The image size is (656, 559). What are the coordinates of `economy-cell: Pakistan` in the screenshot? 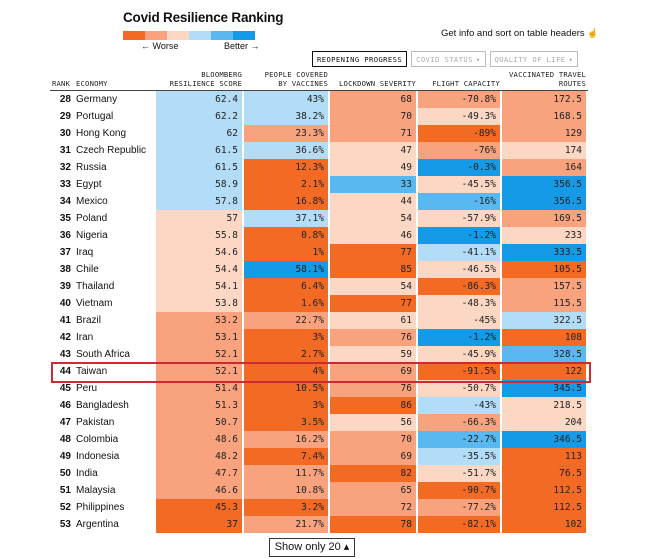 It's located at (95, 422).